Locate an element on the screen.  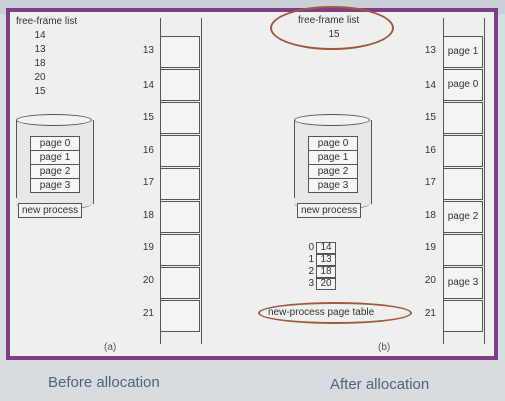
frame-number-b: 20 is located at coordinates (430, 280).